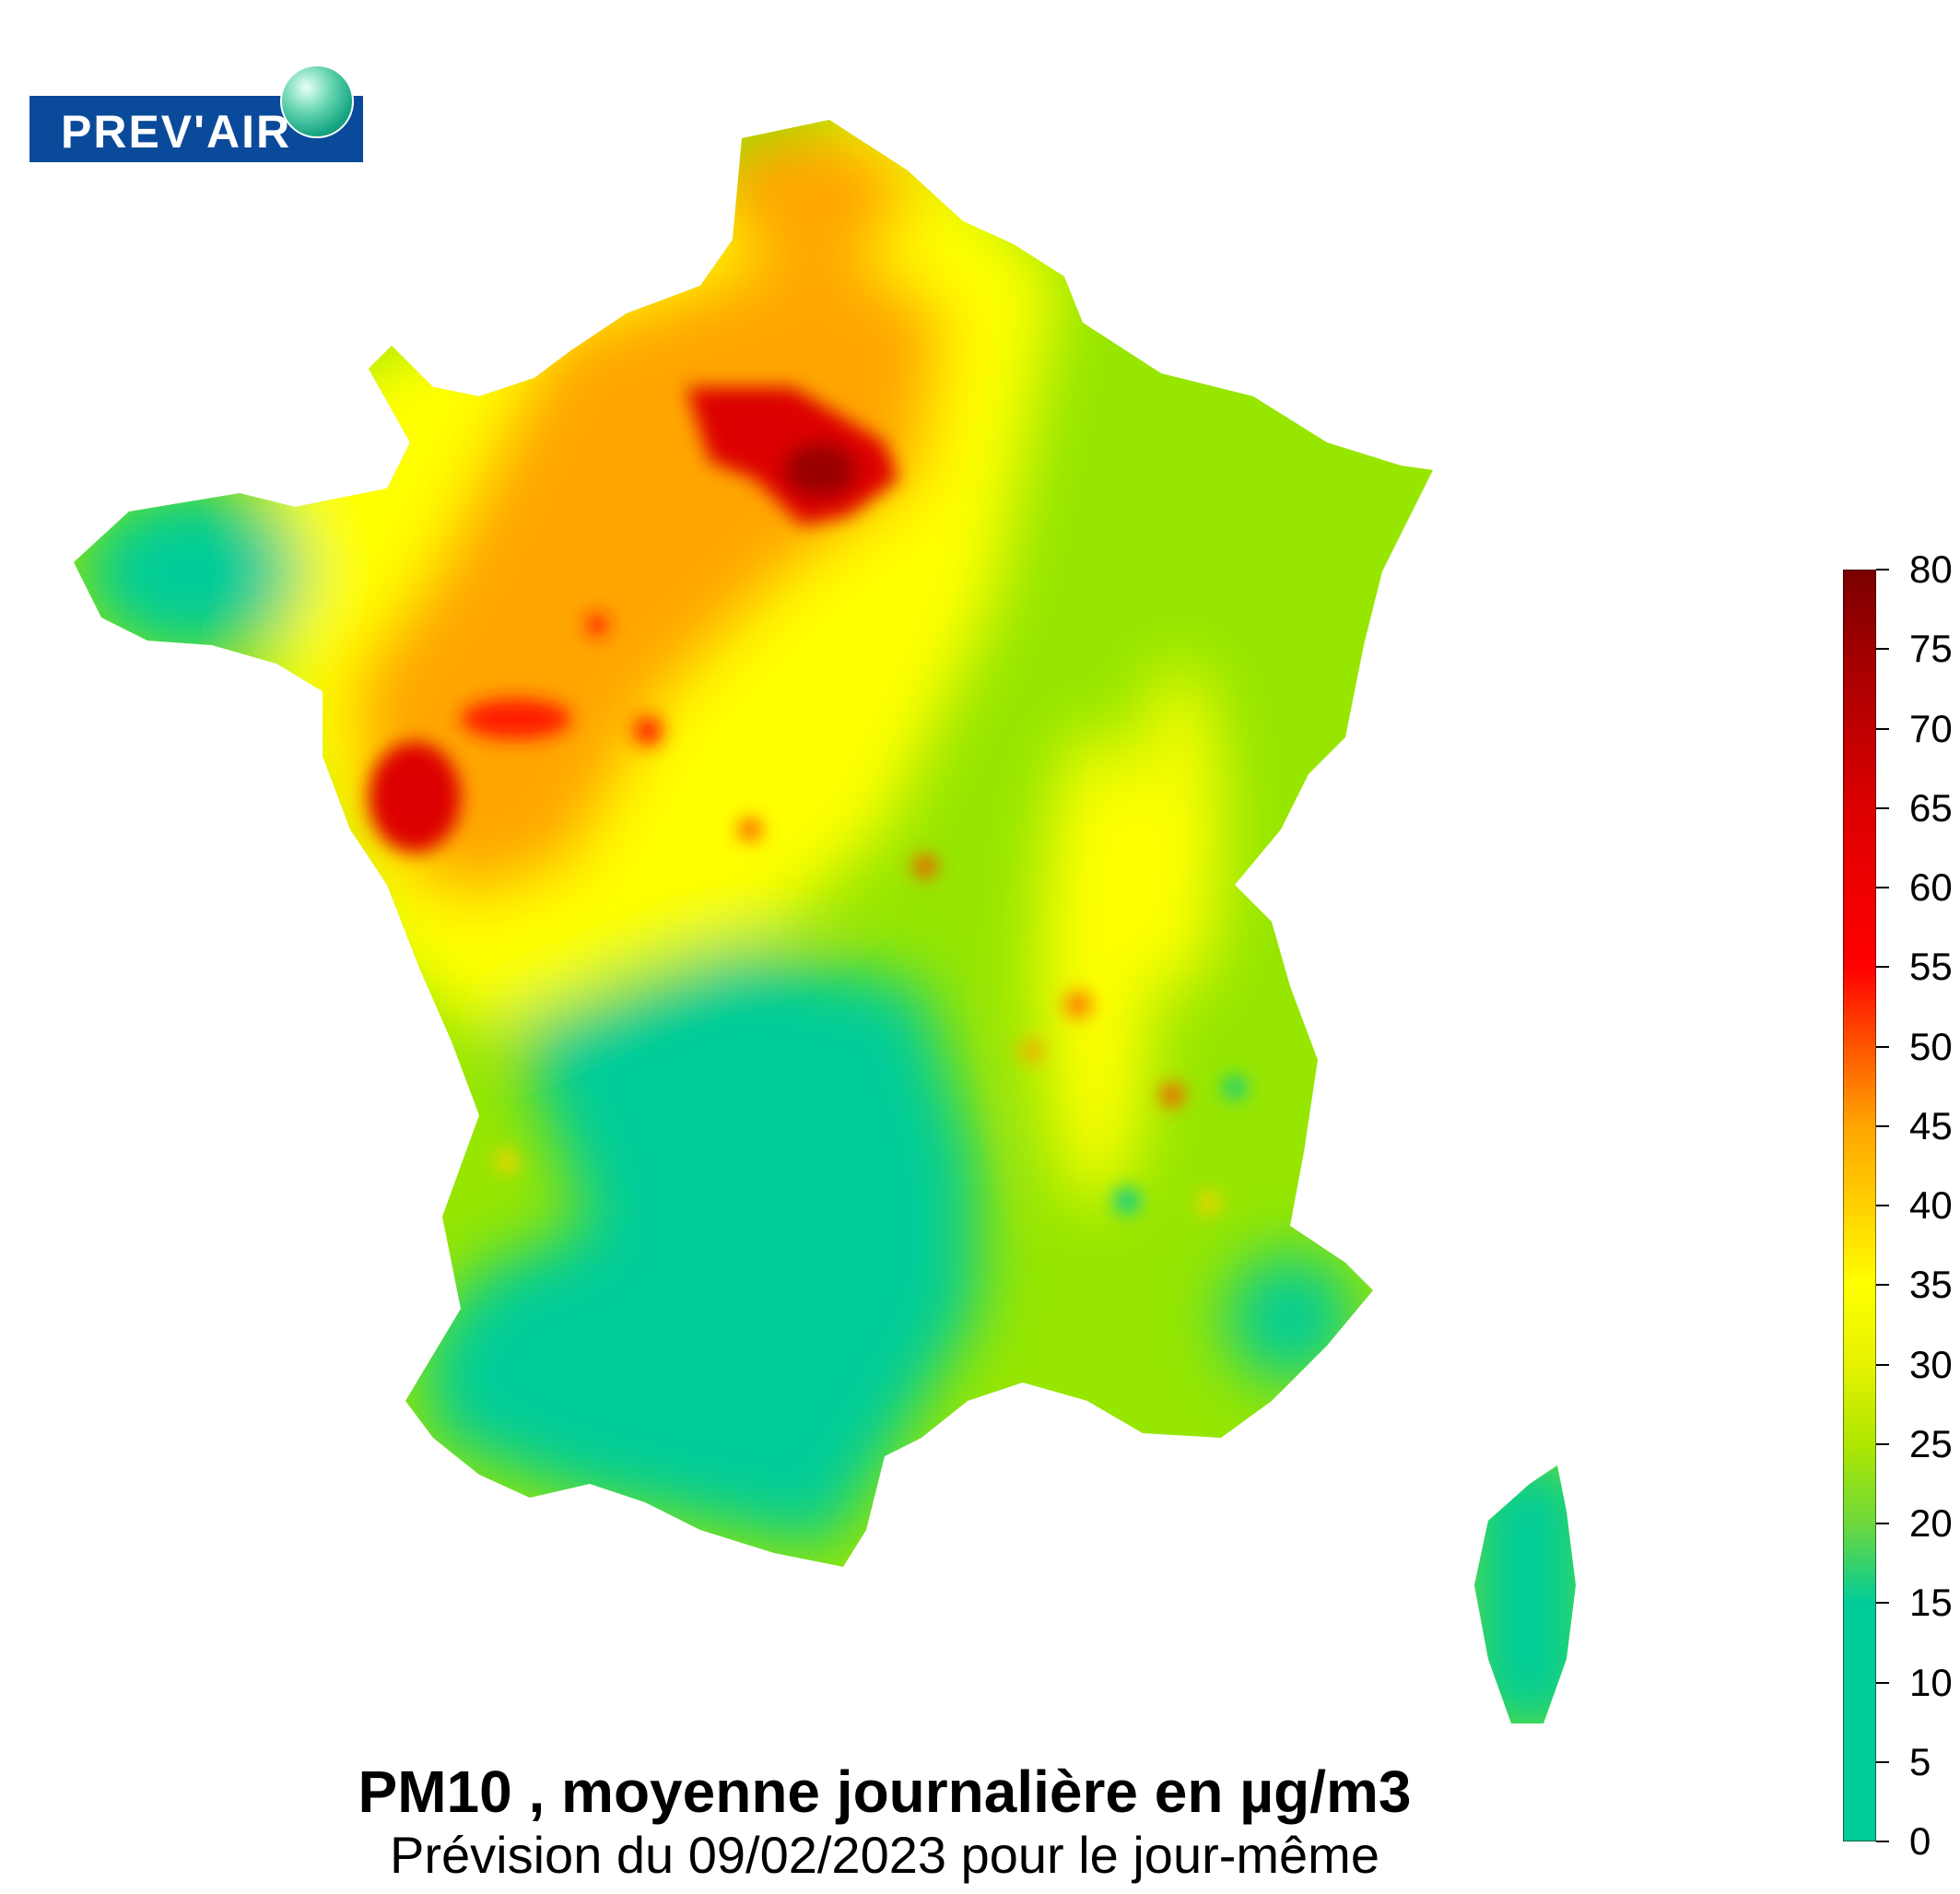 The height and width of the screenshot is (1894, 1960). I want to click on colorbar-tick-label: 80, so click(1931, 569).